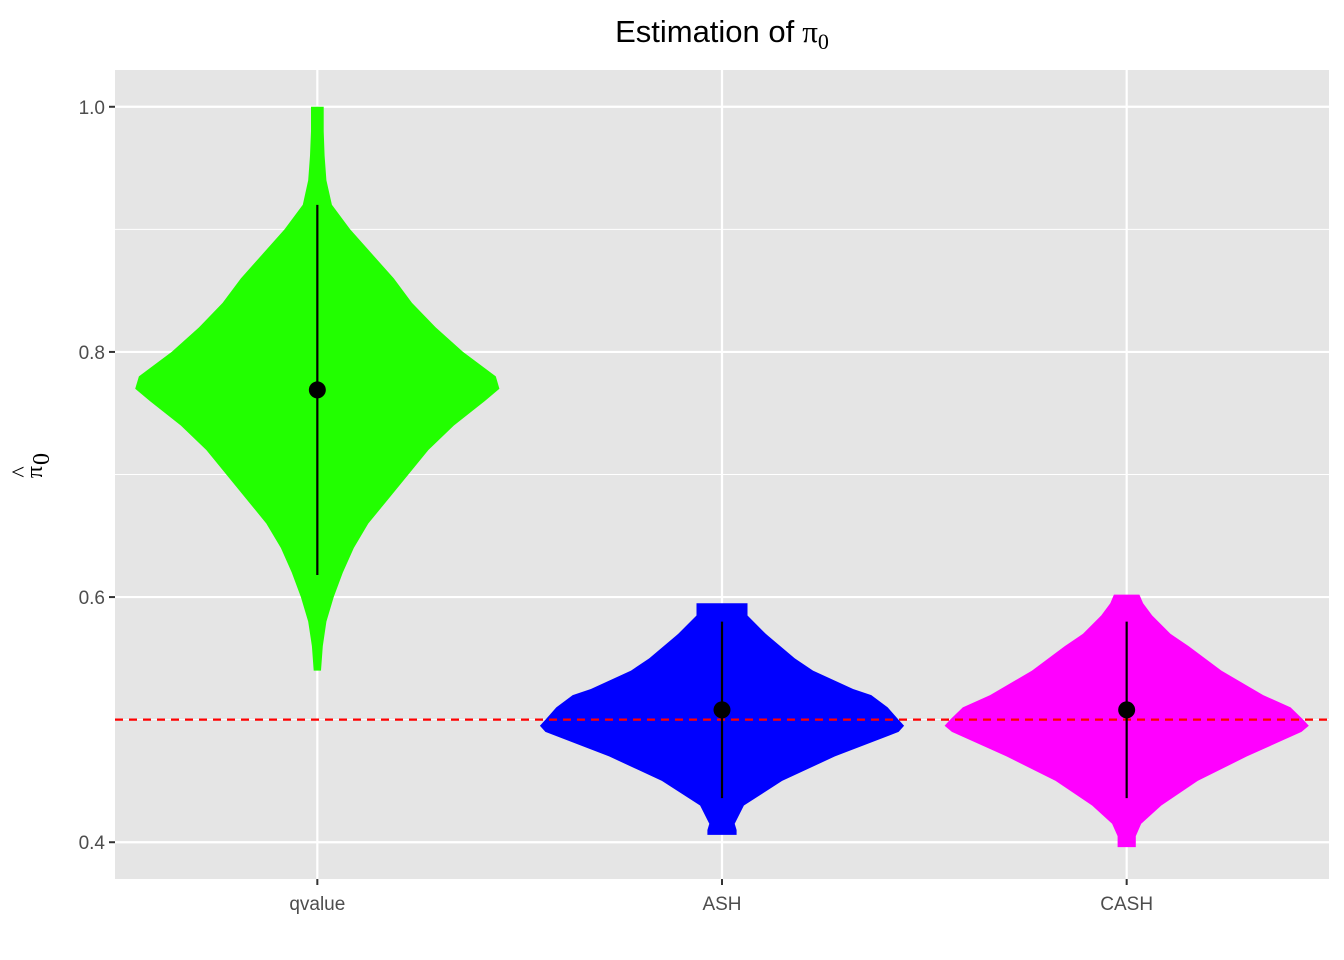 The height and width of the screenshot is (960, 1344). I want to click on y-tick-label: 1.0, so click(92, 108).